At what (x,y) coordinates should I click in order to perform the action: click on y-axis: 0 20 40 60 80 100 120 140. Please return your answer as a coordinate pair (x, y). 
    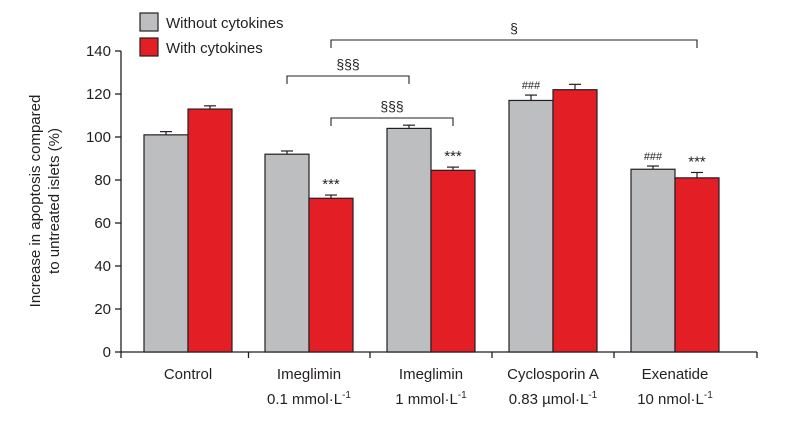
    Looking at the image, I should click on (104, 202).